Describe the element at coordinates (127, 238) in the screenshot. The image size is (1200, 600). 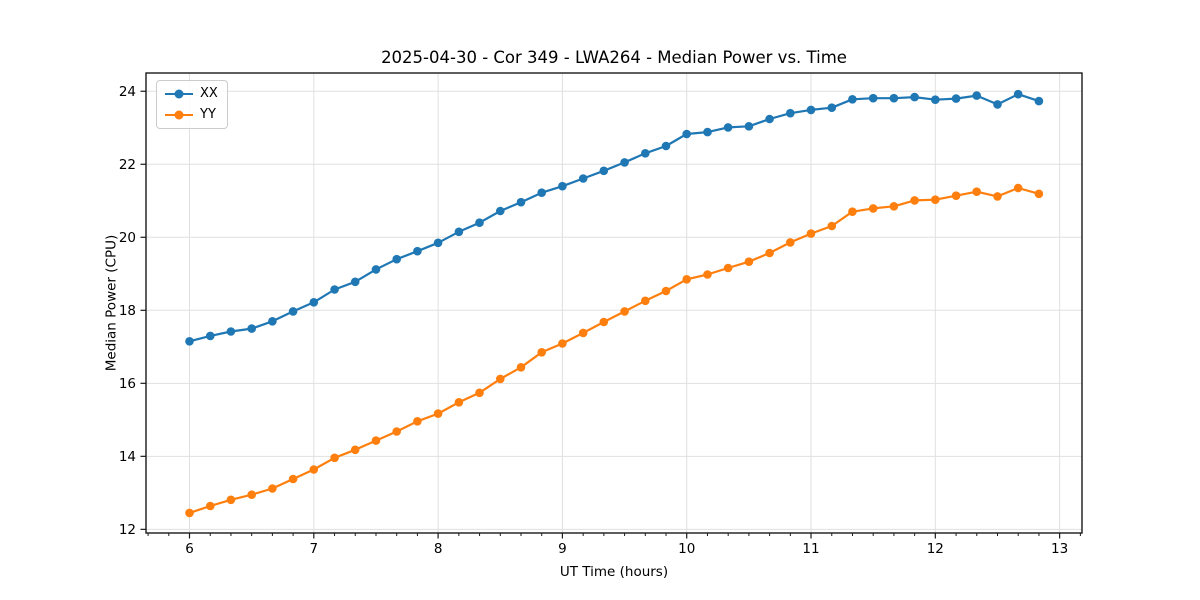
I see `svg-text: 20` at that location.